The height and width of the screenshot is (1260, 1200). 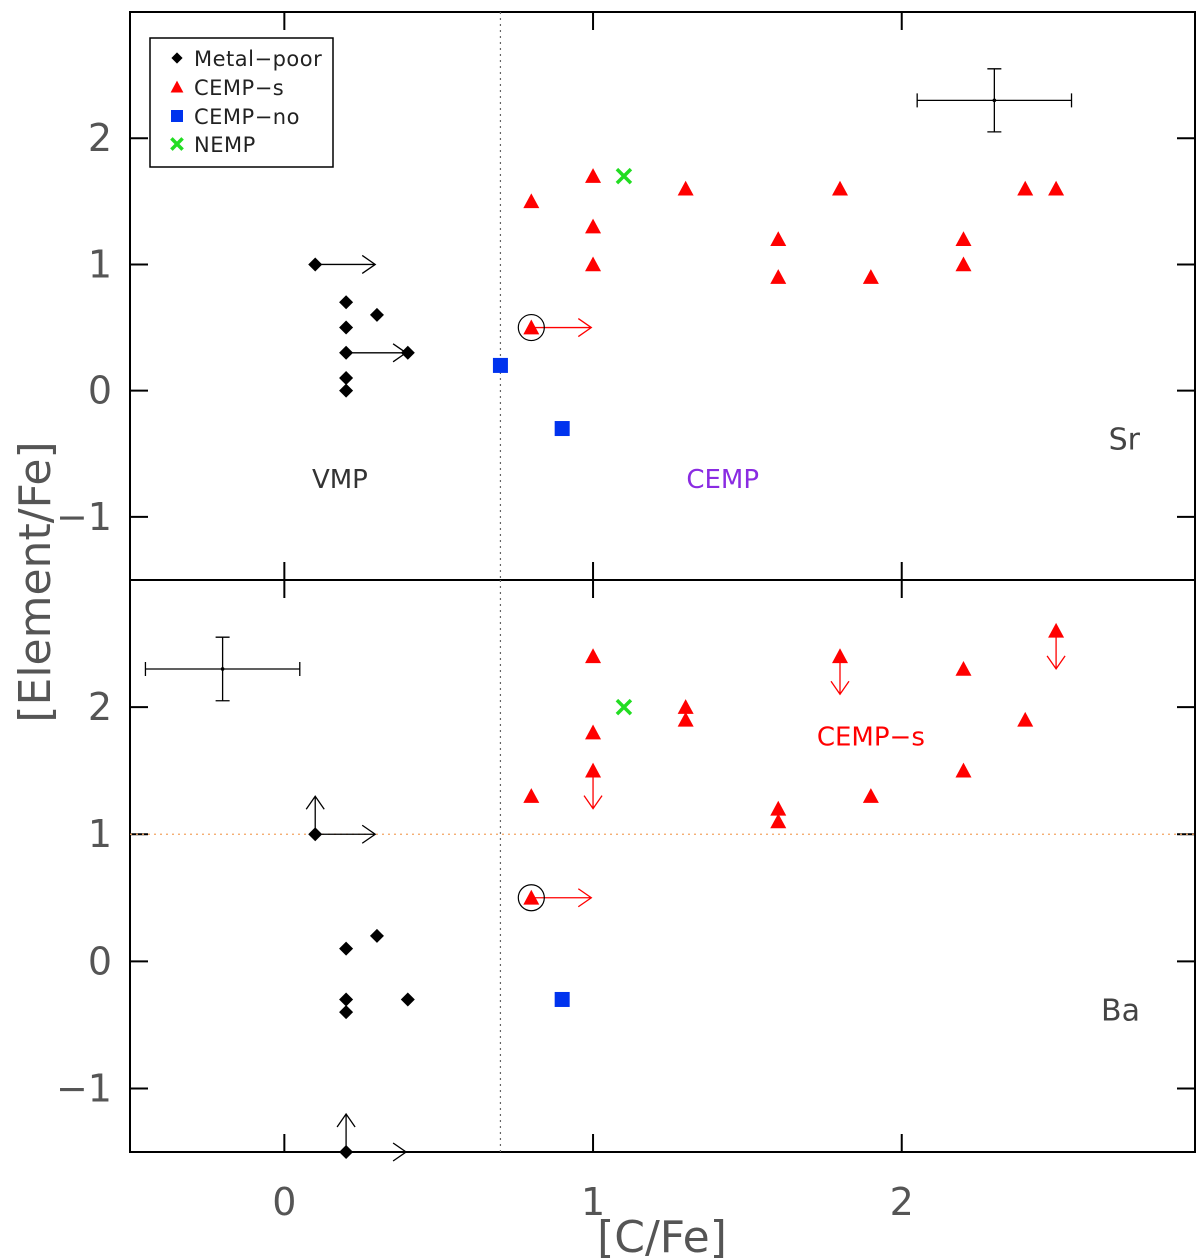 What do you see at coordinates (177, 116) in the screenshot?
I see `legend-marker-cemp-no` at bounding box center [177, 116].